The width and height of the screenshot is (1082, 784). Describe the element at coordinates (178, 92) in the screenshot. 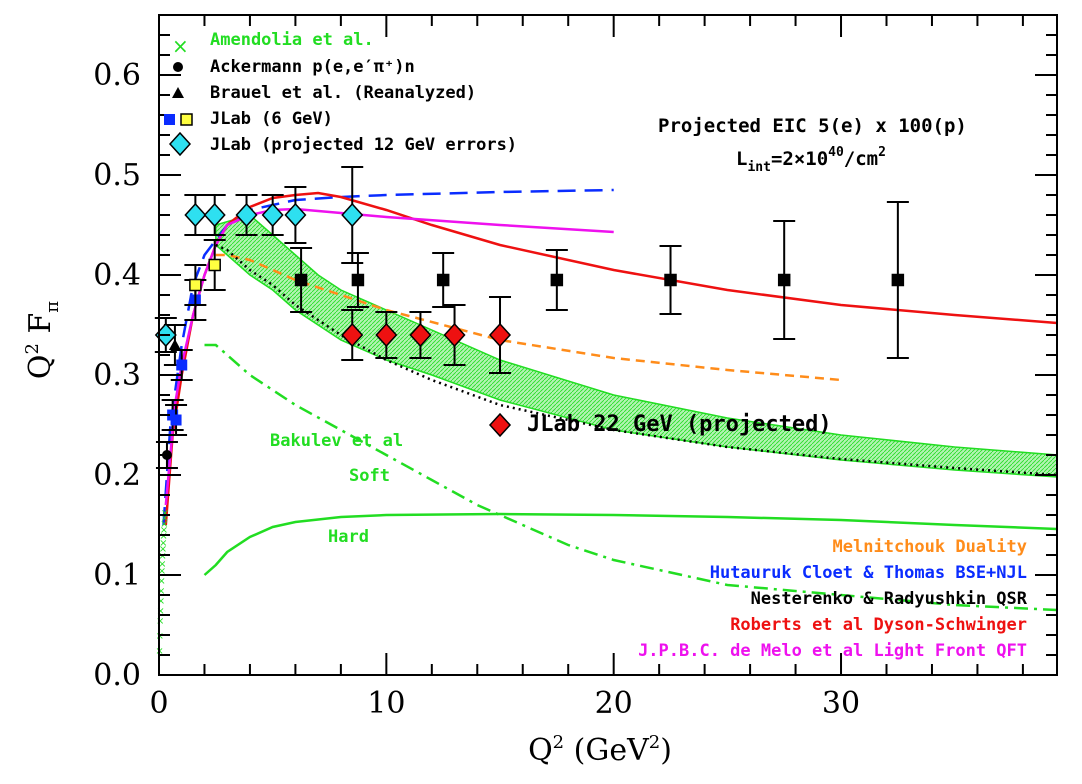

I see `legend-marker-triangle-icon` at that location.